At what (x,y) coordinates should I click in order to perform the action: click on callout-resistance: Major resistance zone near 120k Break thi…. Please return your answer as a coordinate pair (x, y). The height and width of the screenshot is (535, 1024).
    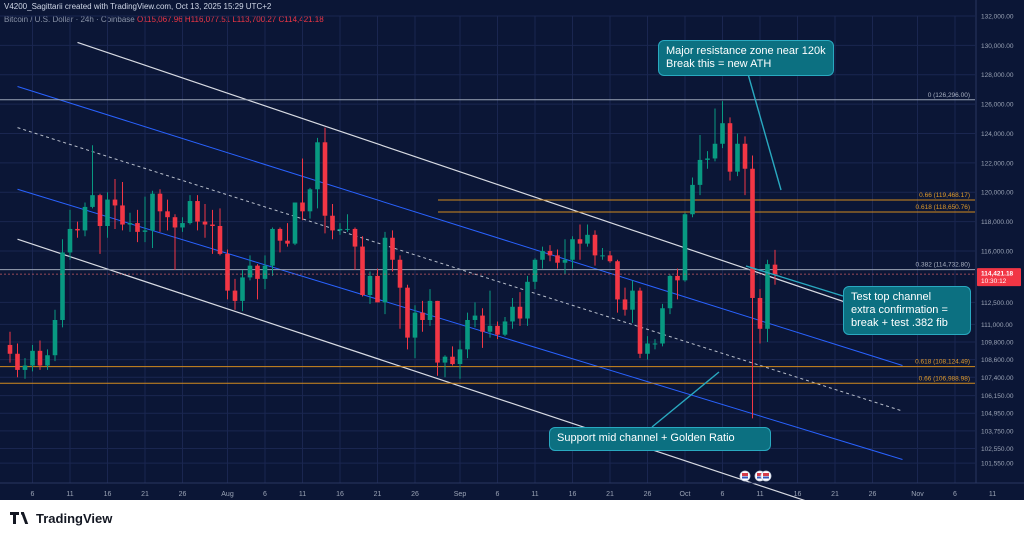
    Looking at the image, I should click on (746, 58).